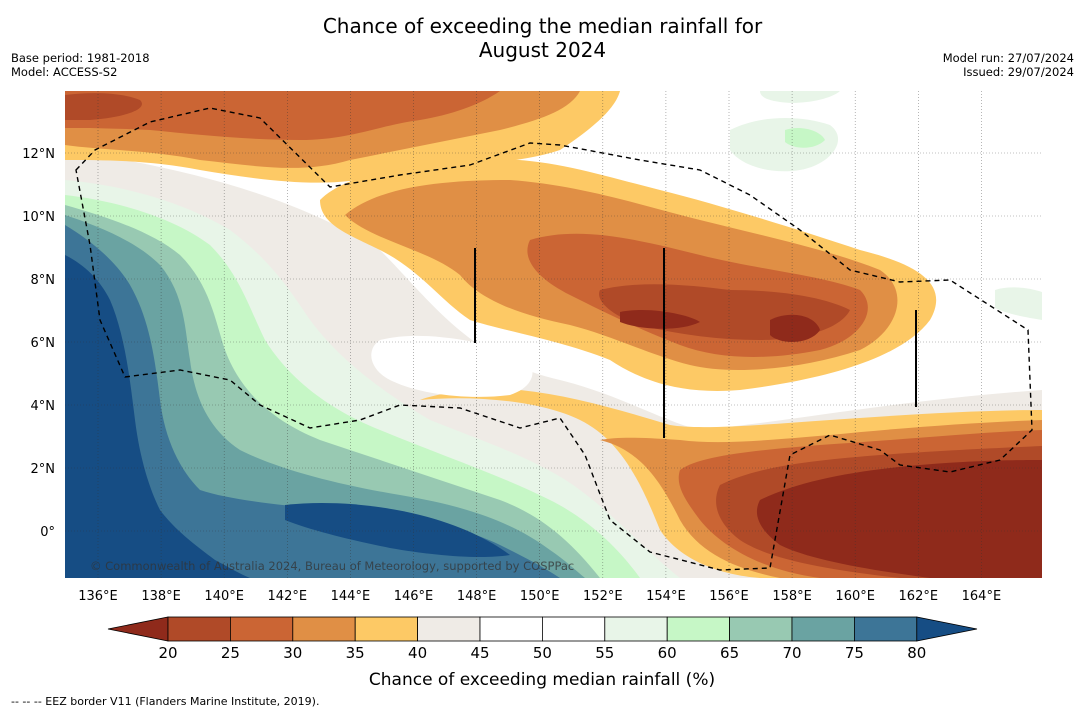  What do you see at coordinates (791, 653) in the screenshot?
I see `colorbar-tick: 70` at bounding box center [791, 653].